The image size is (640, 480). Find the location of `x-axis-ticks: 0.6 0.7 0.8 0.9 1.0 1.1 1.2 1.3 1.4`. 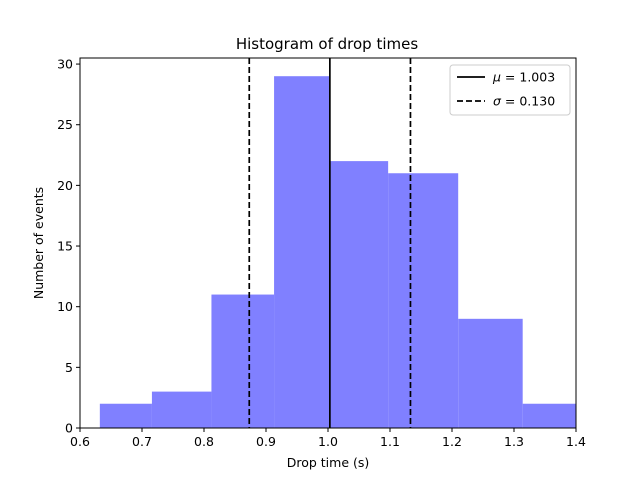

x-axis-ticks: 0.6 0.7 0.8 0.9 1.0 1.1 1.2 1.3 1.4 is located at coordinates (328, 438).